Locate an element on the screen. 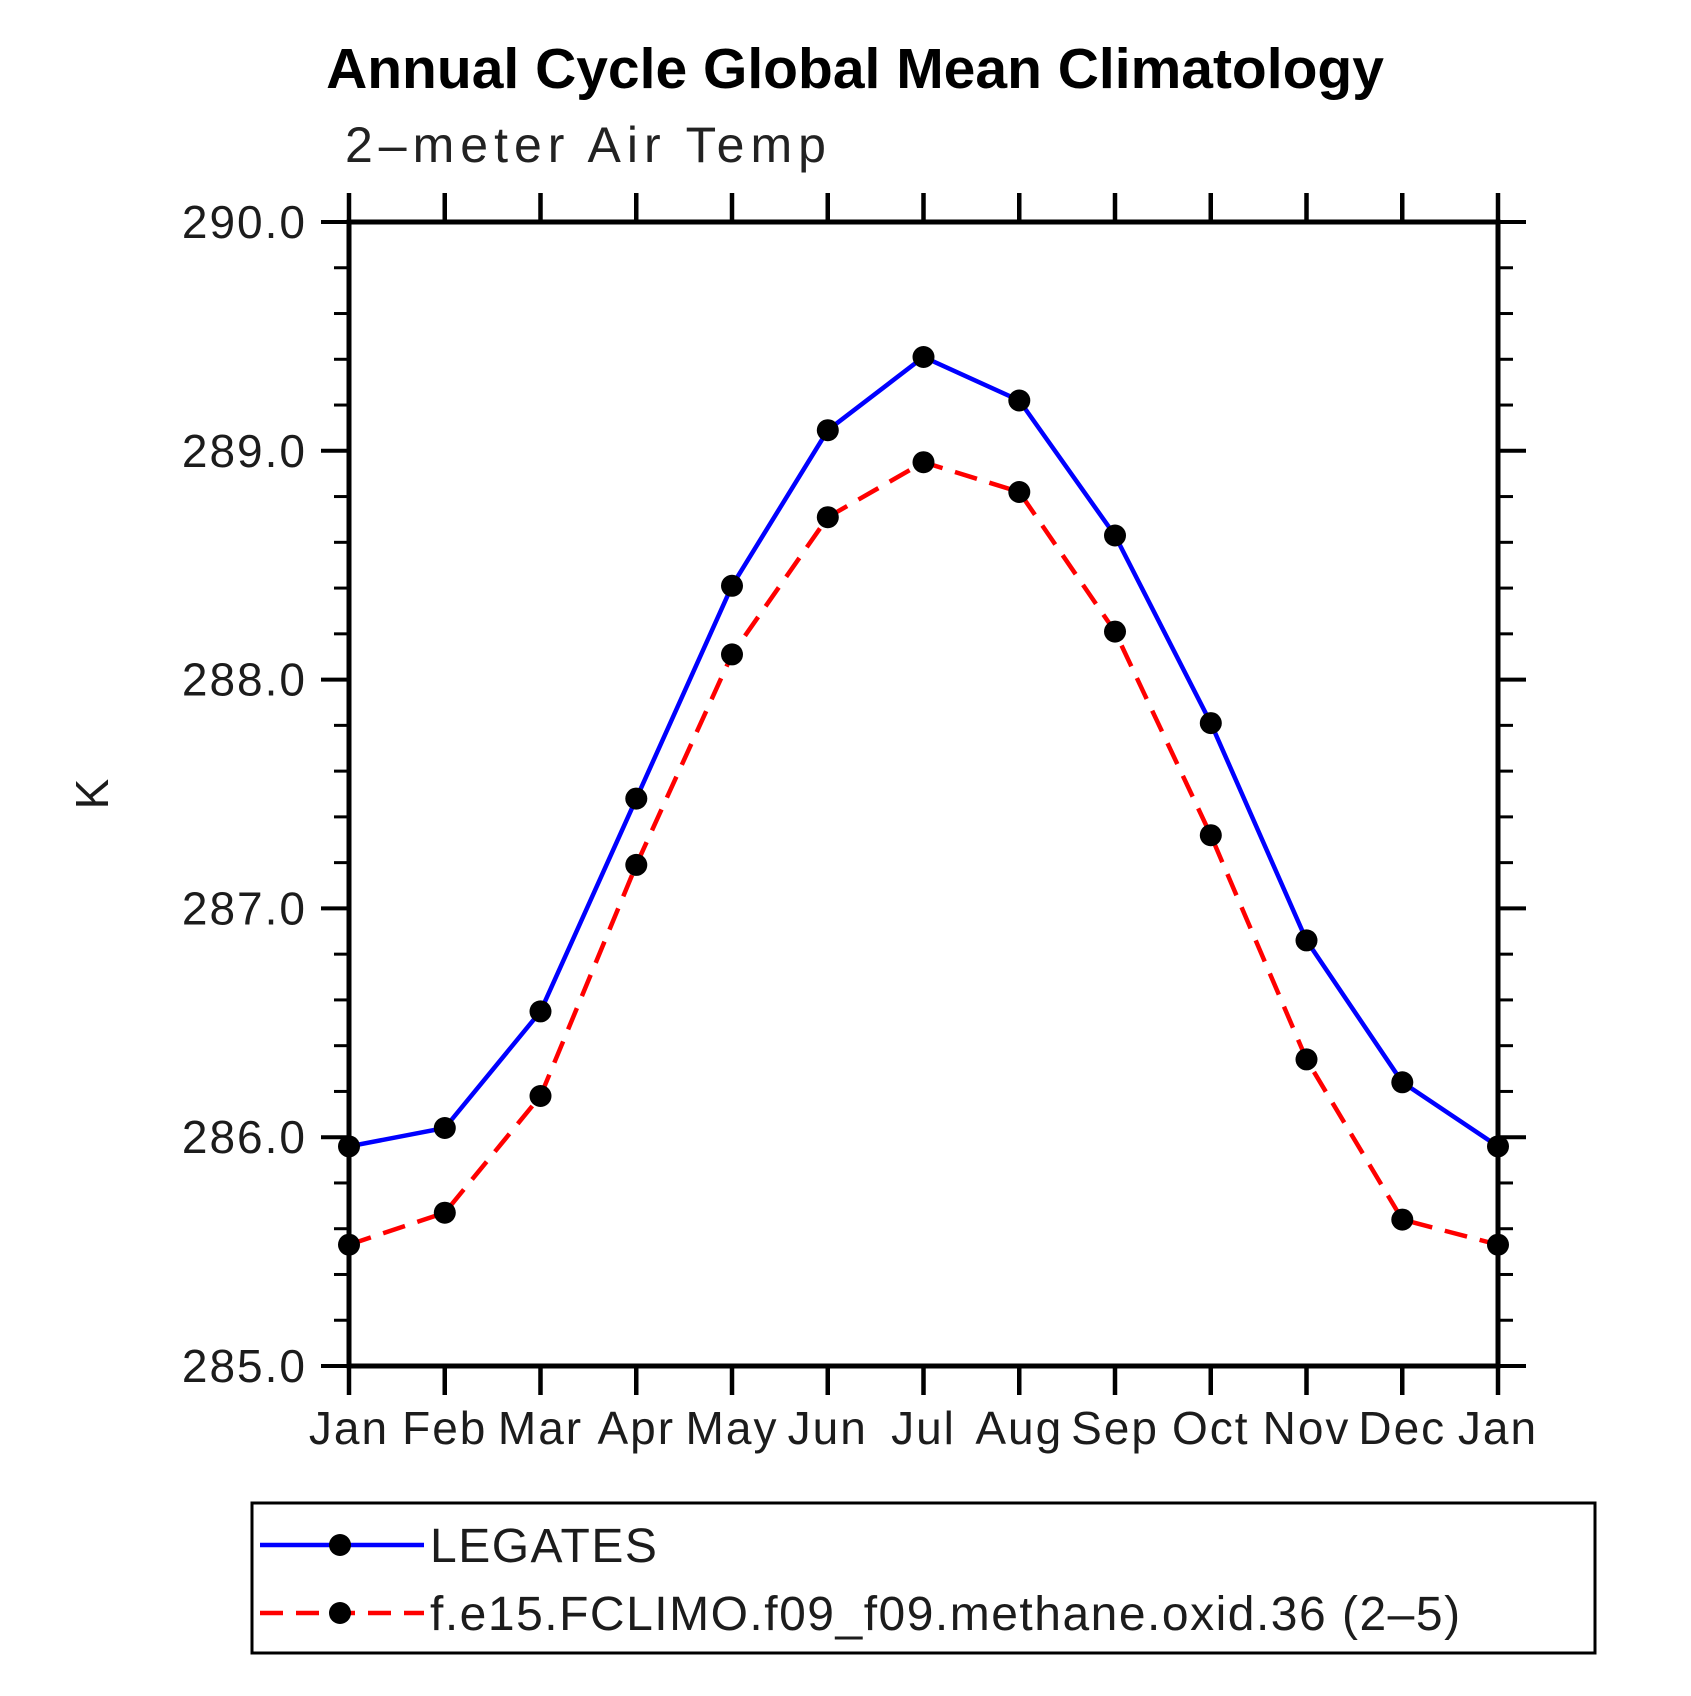  x-tick-label: Aug is located at coordinates (1019, 1428).